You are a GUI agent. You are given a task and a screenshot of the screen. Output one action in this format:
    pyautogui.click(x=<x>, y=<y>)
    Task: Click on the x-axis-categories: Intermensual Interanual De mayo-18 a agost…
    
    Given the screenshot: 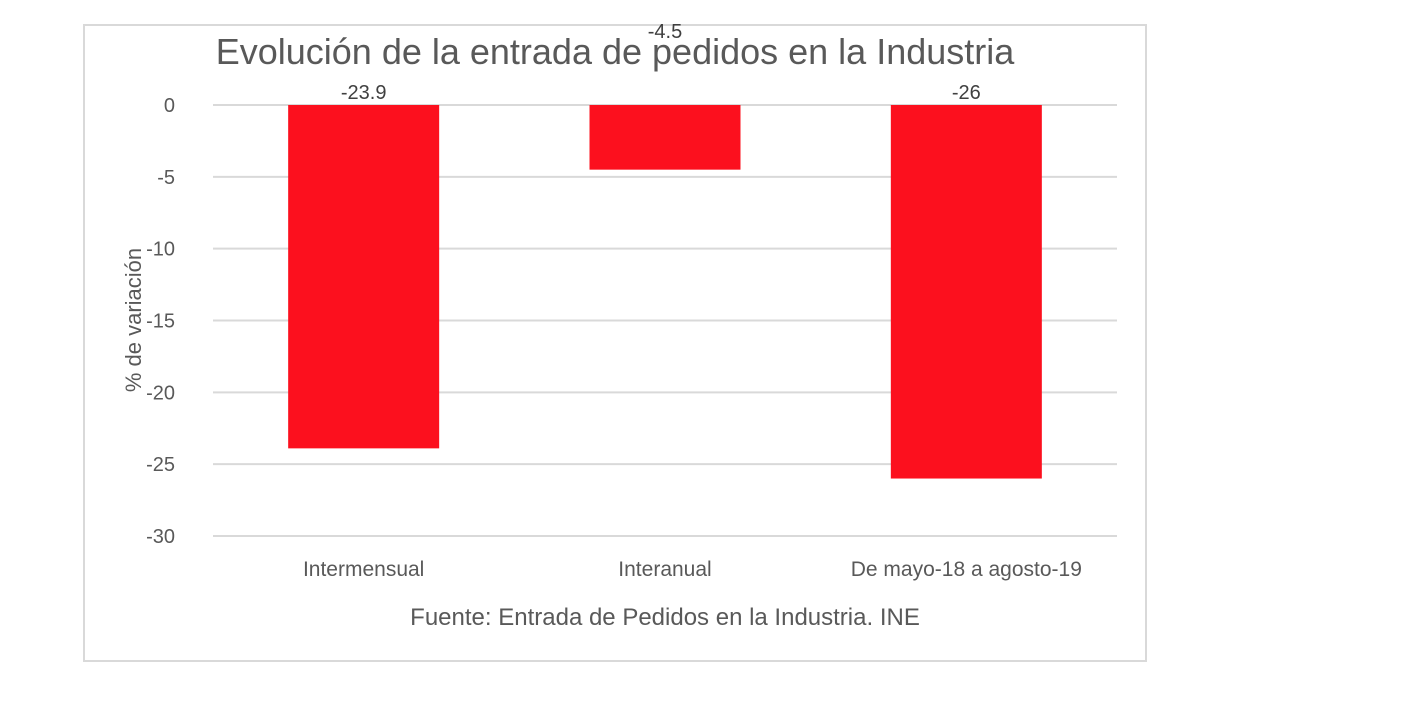 What is the action you would take?
    pyautogui.click(x=692, y=569)
    